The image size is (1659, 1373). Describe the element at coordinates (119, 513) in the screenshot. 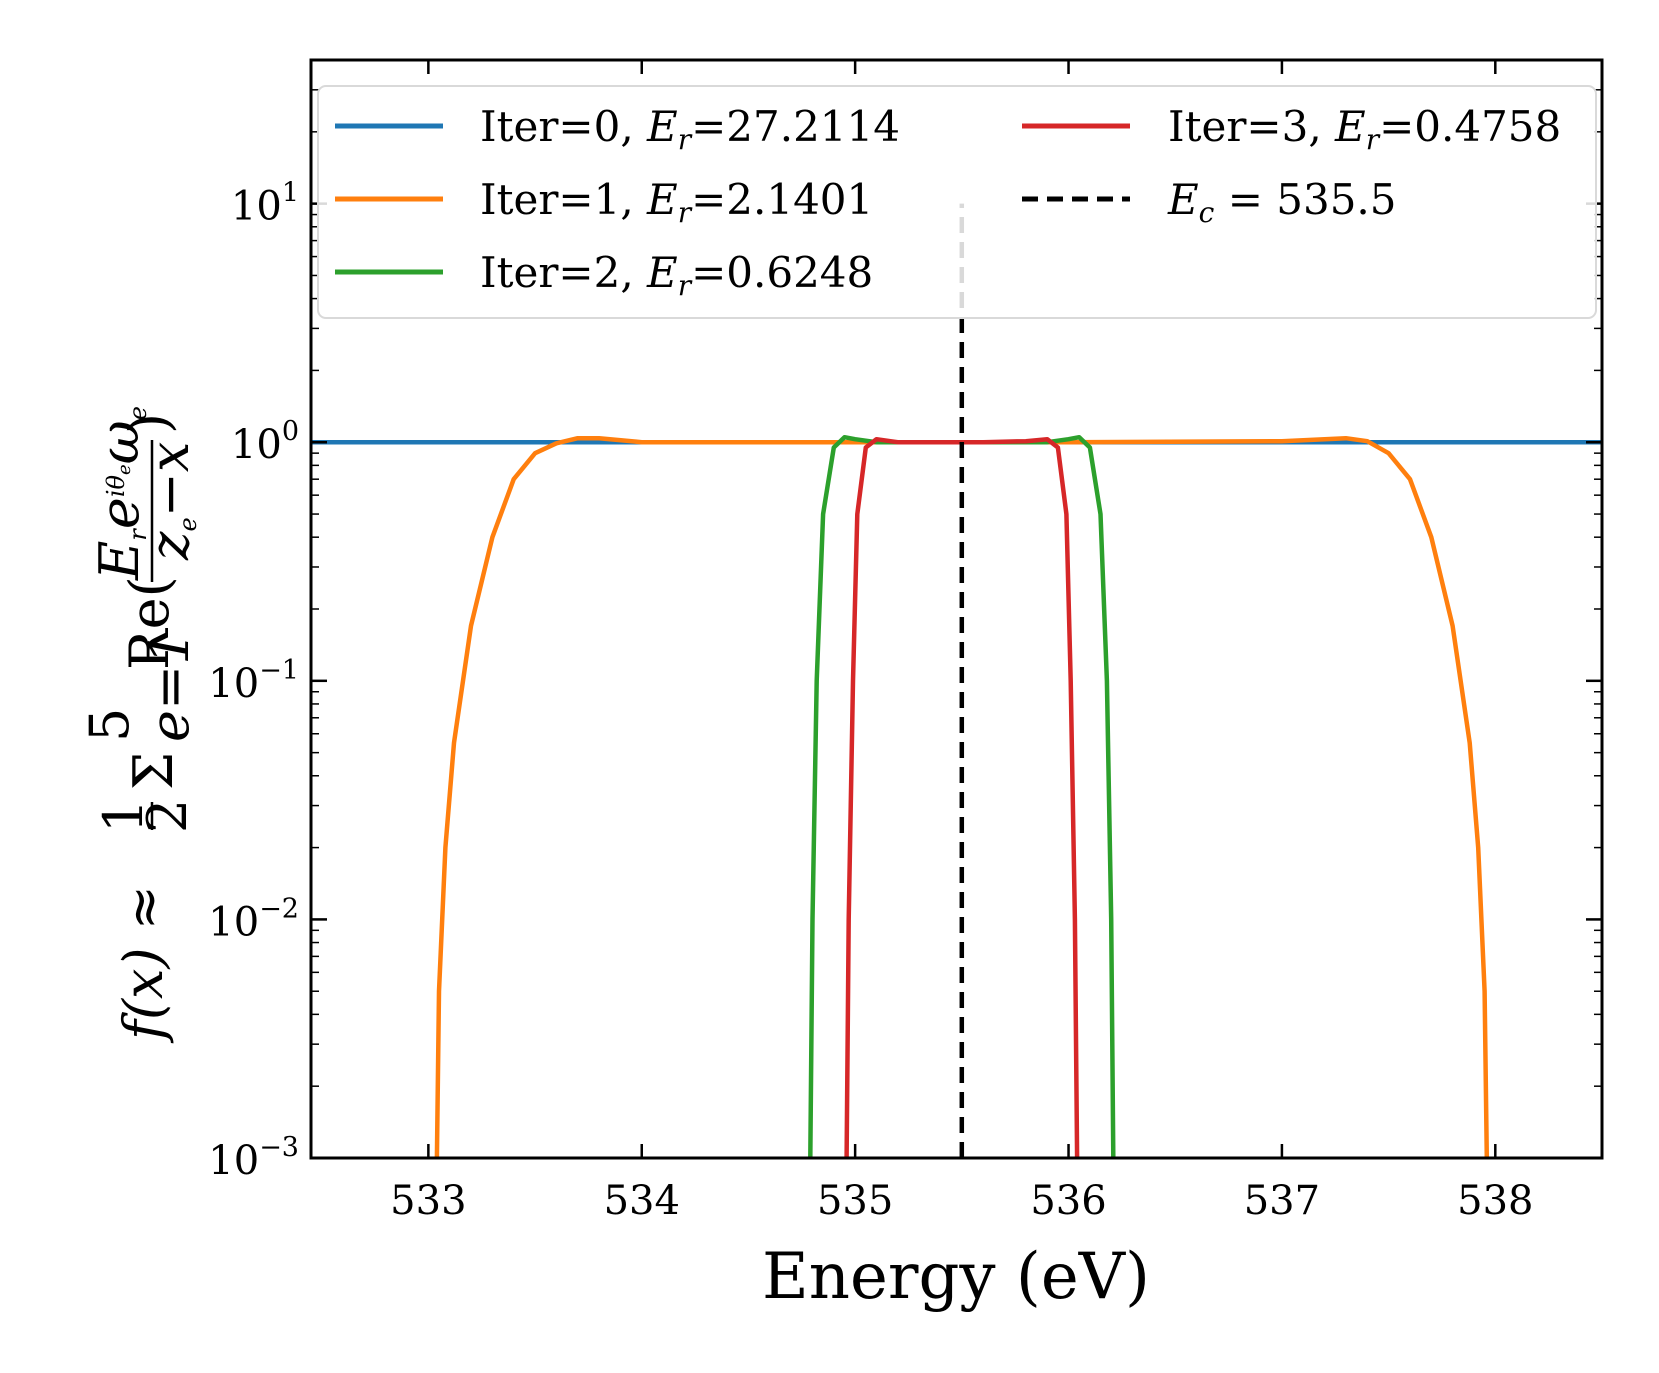

I see `y-label-num-tail: e` at that location.